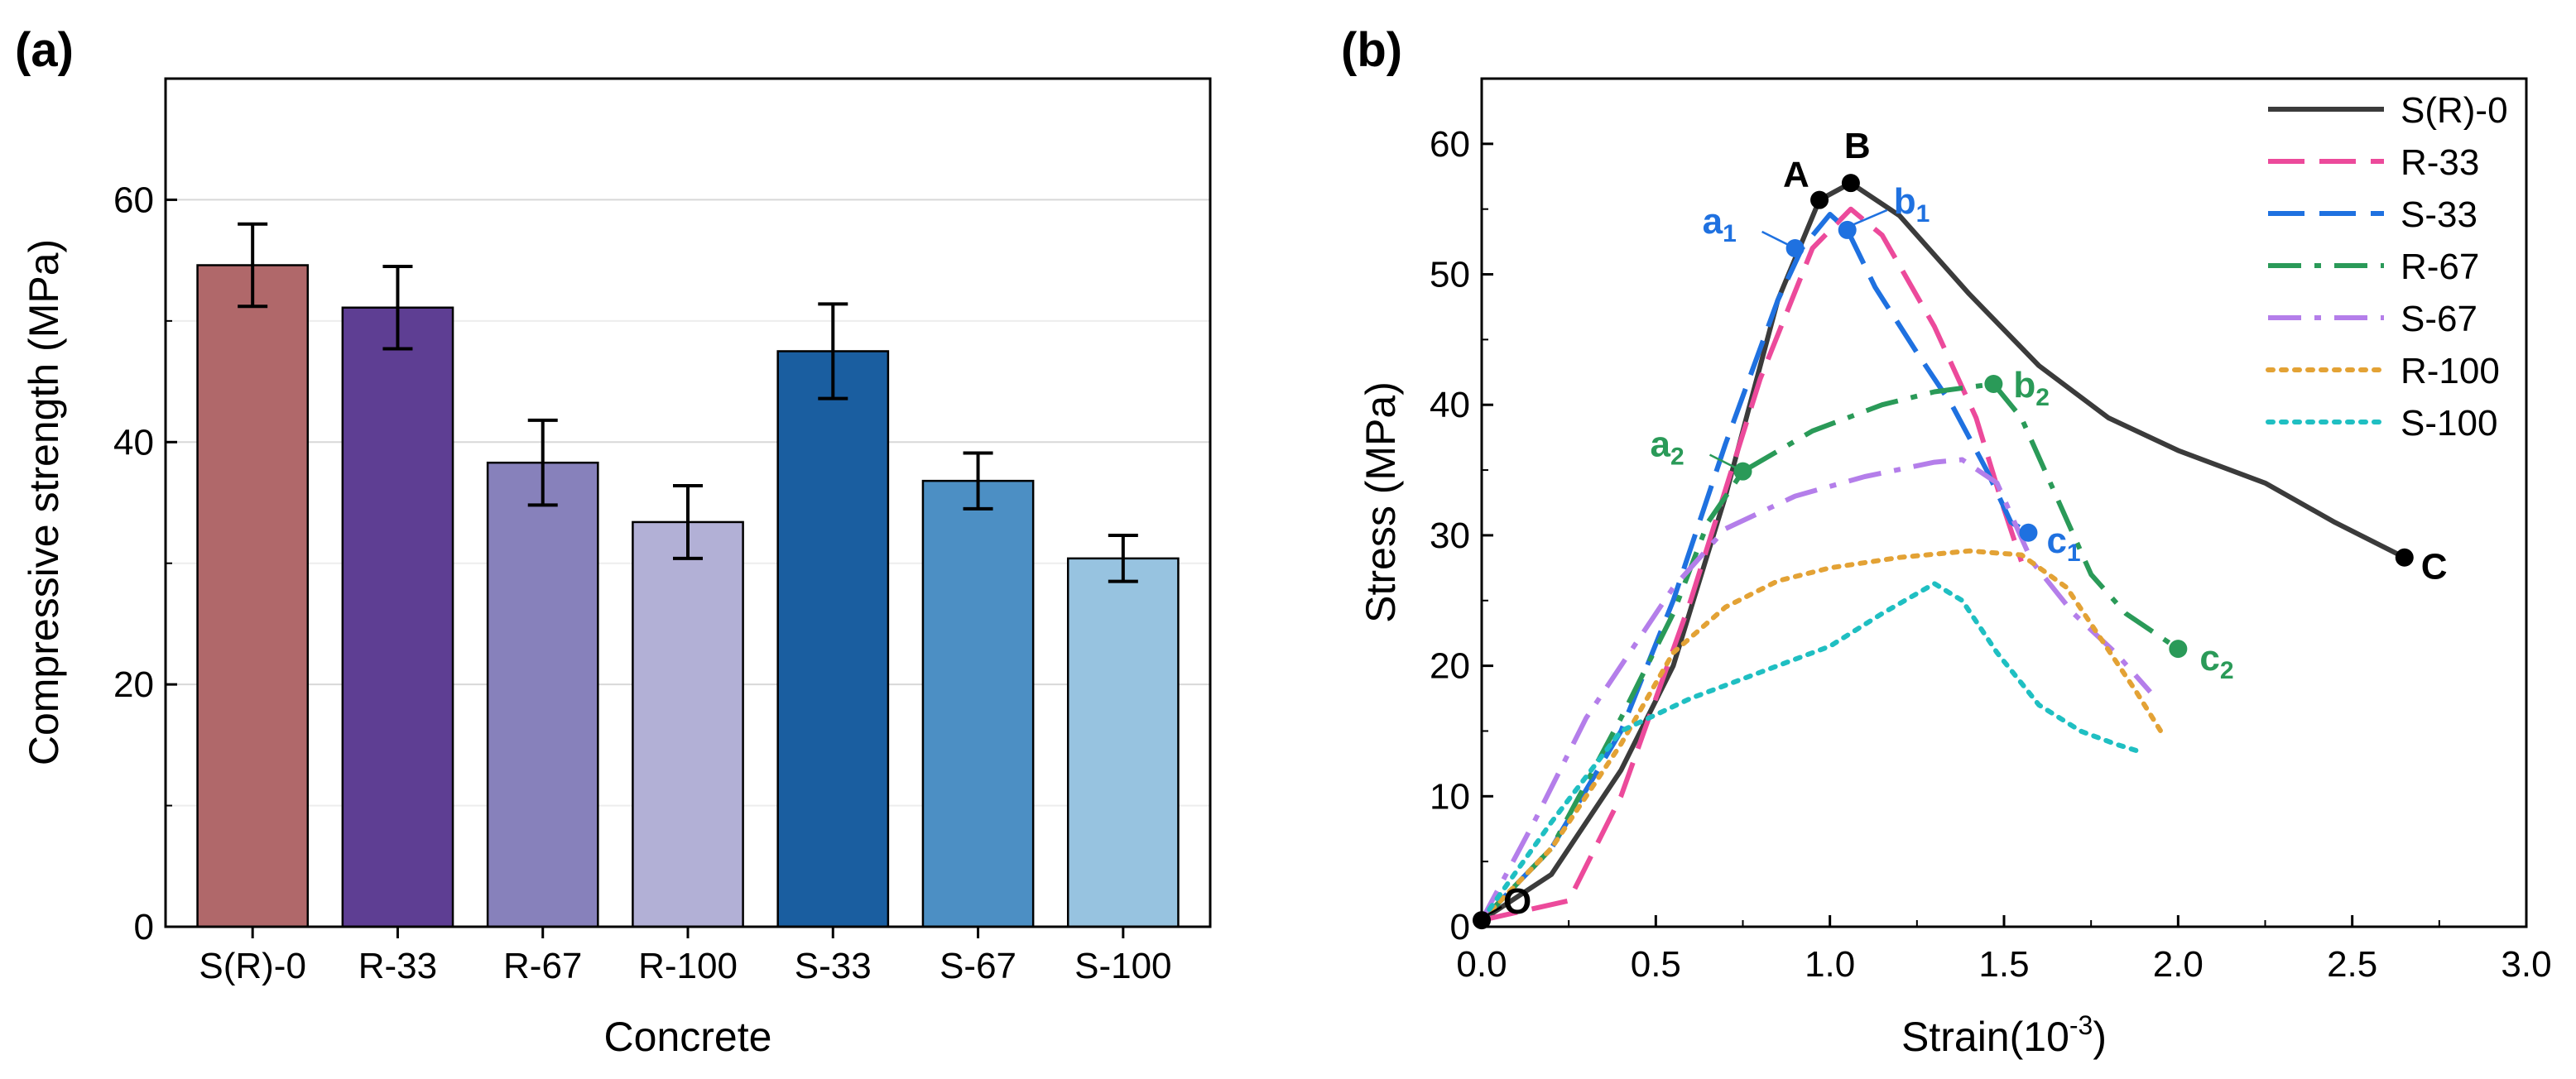 The width and height of the screenshot is (2576, 1079). I want to click on y-axis-ticks: 0 10 20 30 40 50 60, so click(1461, 536).